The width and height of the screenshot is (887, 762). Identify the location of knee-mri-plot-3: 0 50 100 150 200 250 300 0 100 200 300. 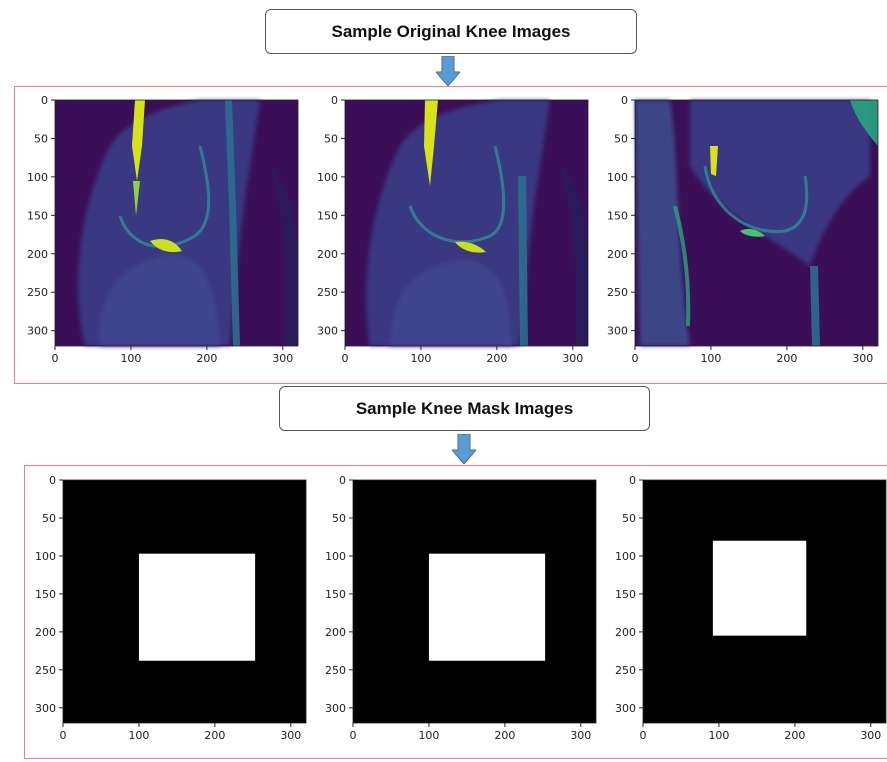
(743, 229).